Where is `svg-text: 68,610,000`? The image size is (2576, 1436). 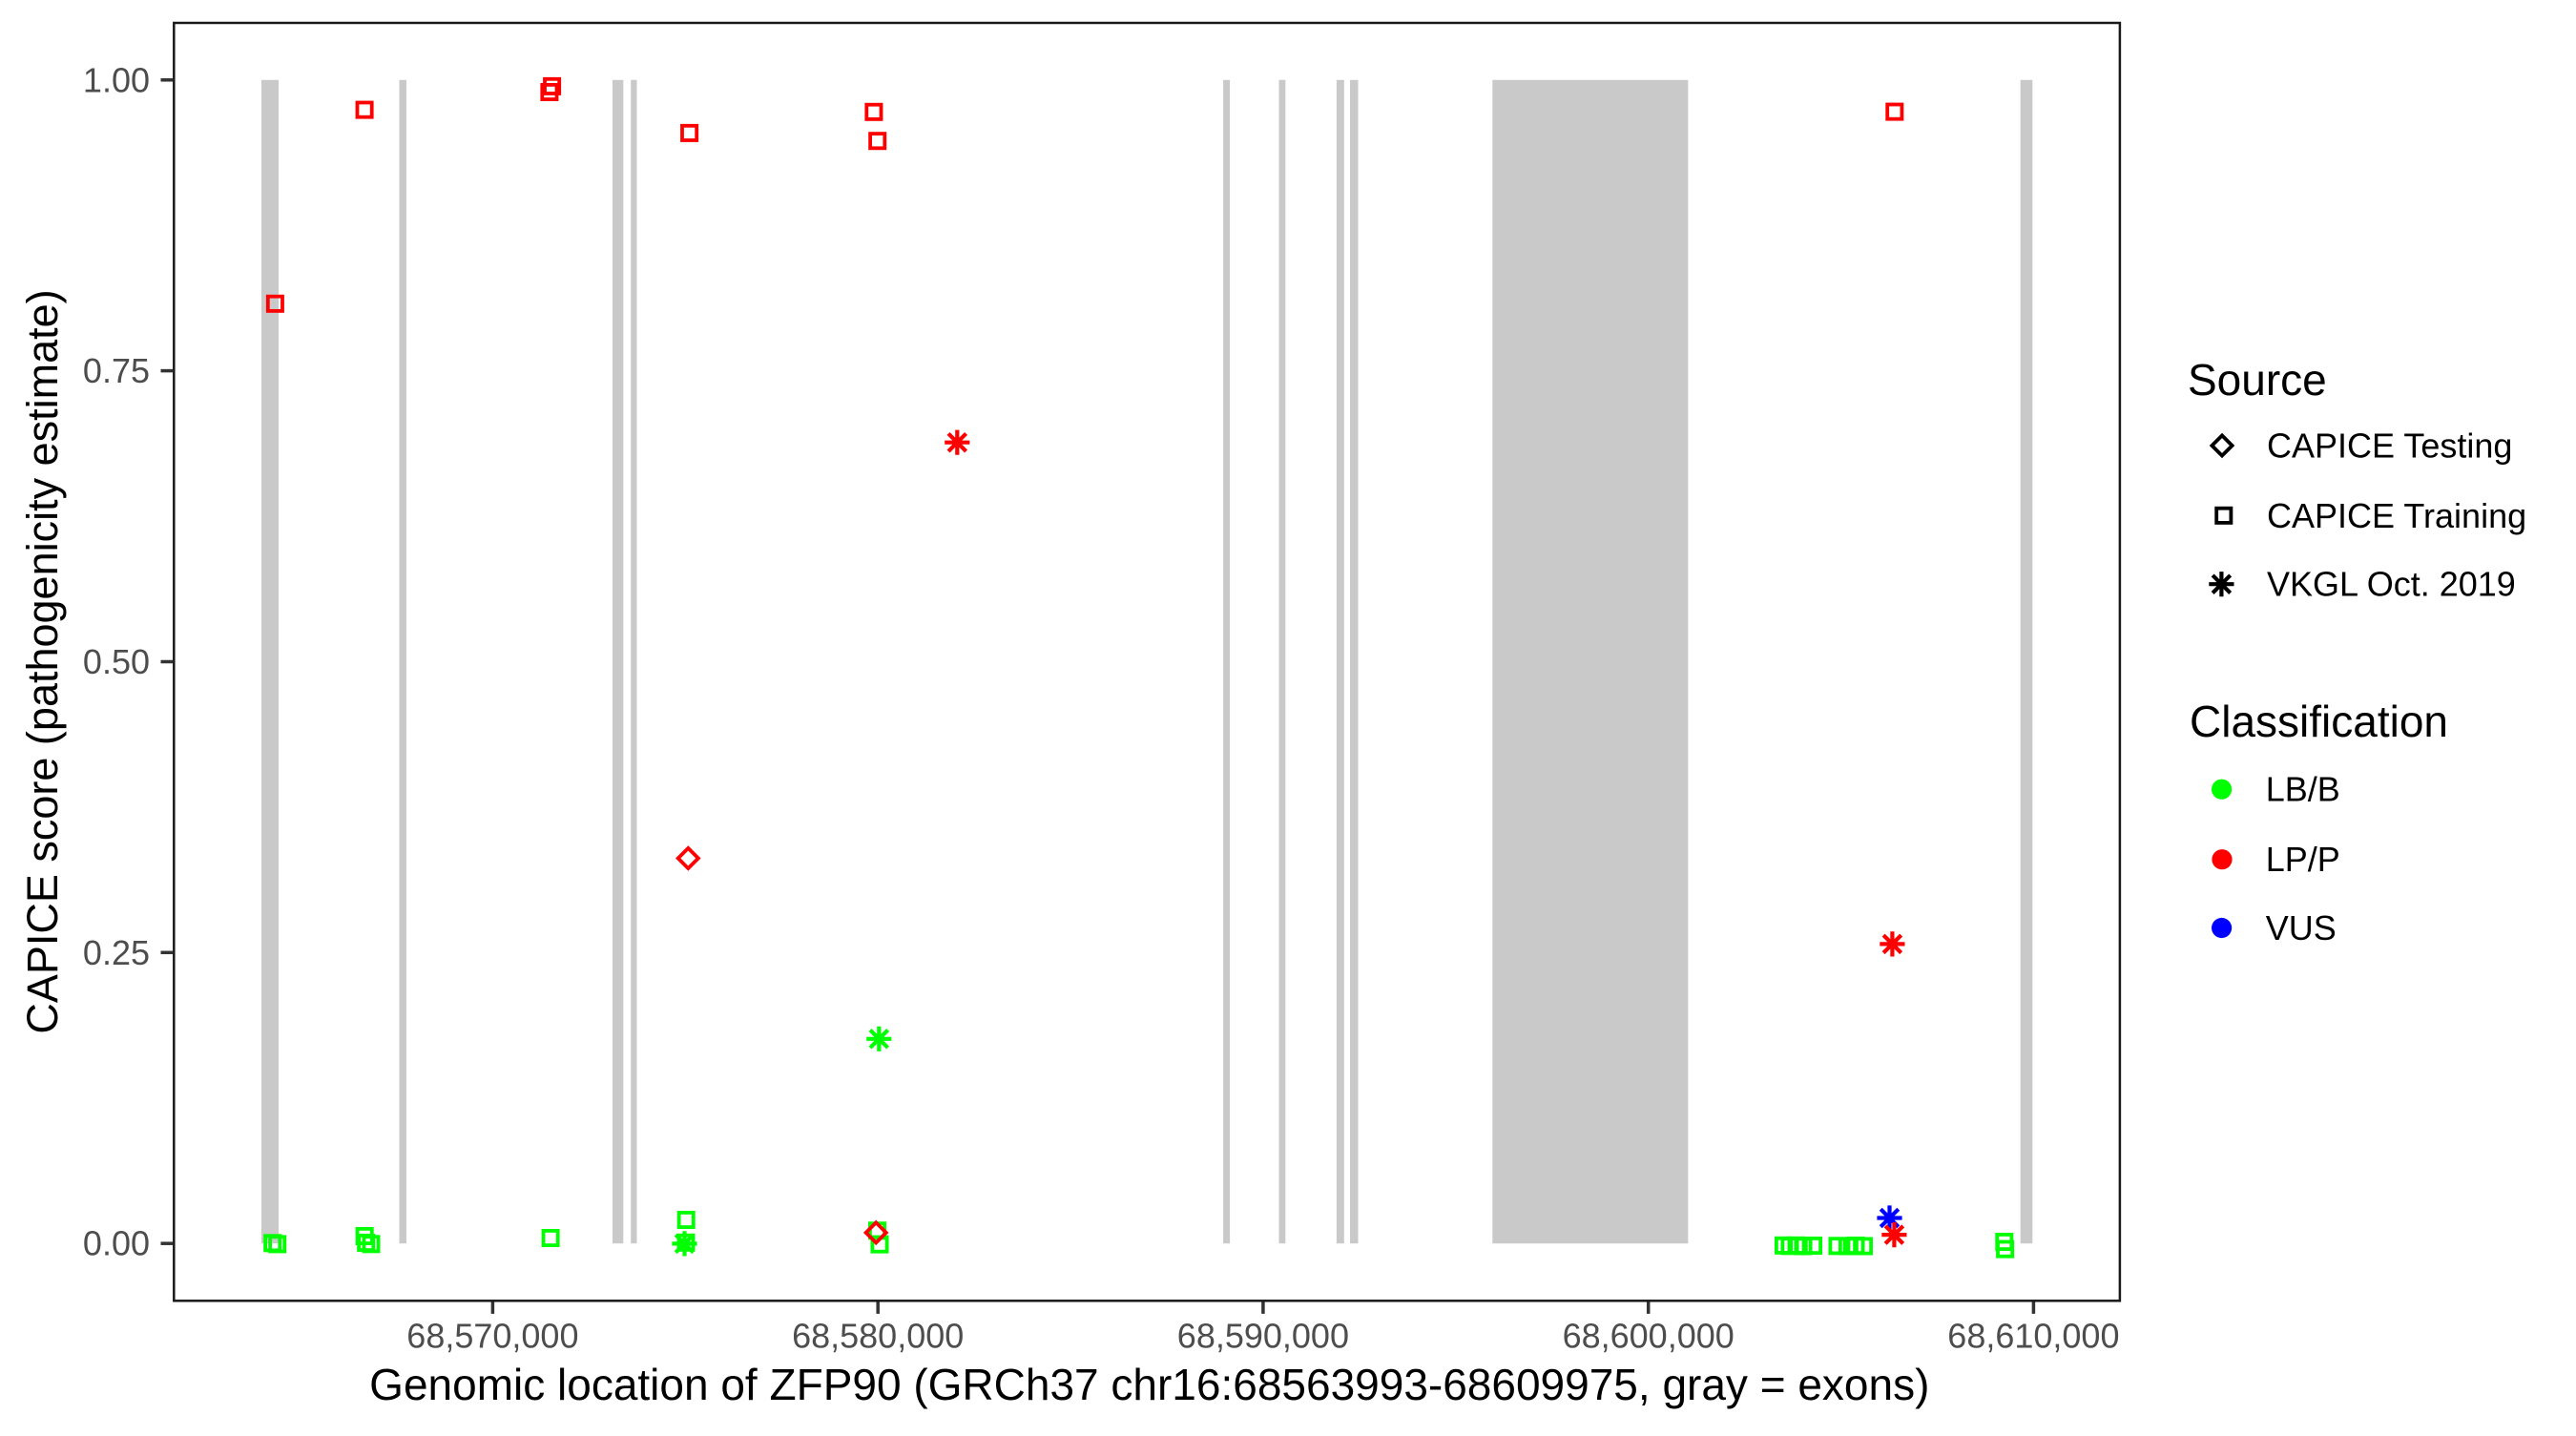 svg-text: 68,610,000 is located at coordinates (2033, 1336).